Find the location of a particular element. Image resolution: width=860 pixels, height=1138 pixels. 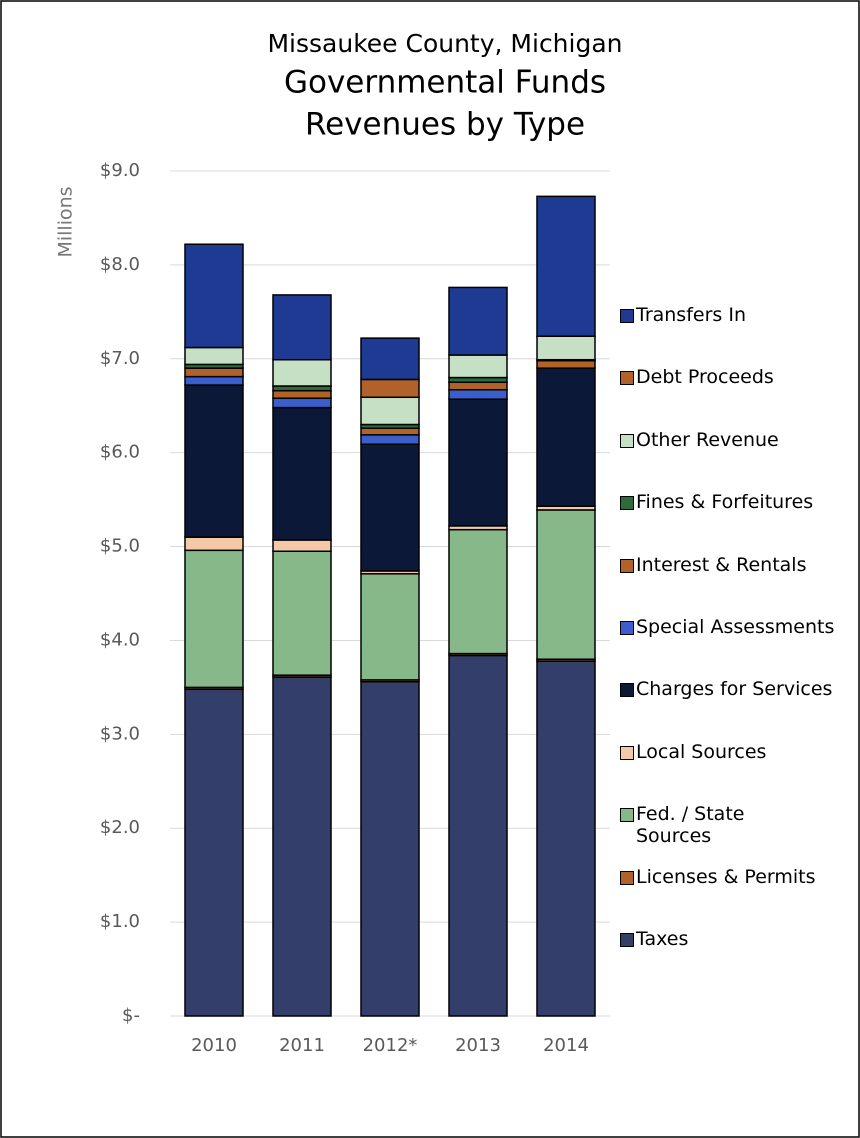

y-tick-label: $4.0 is located at coordinates (120, 639).